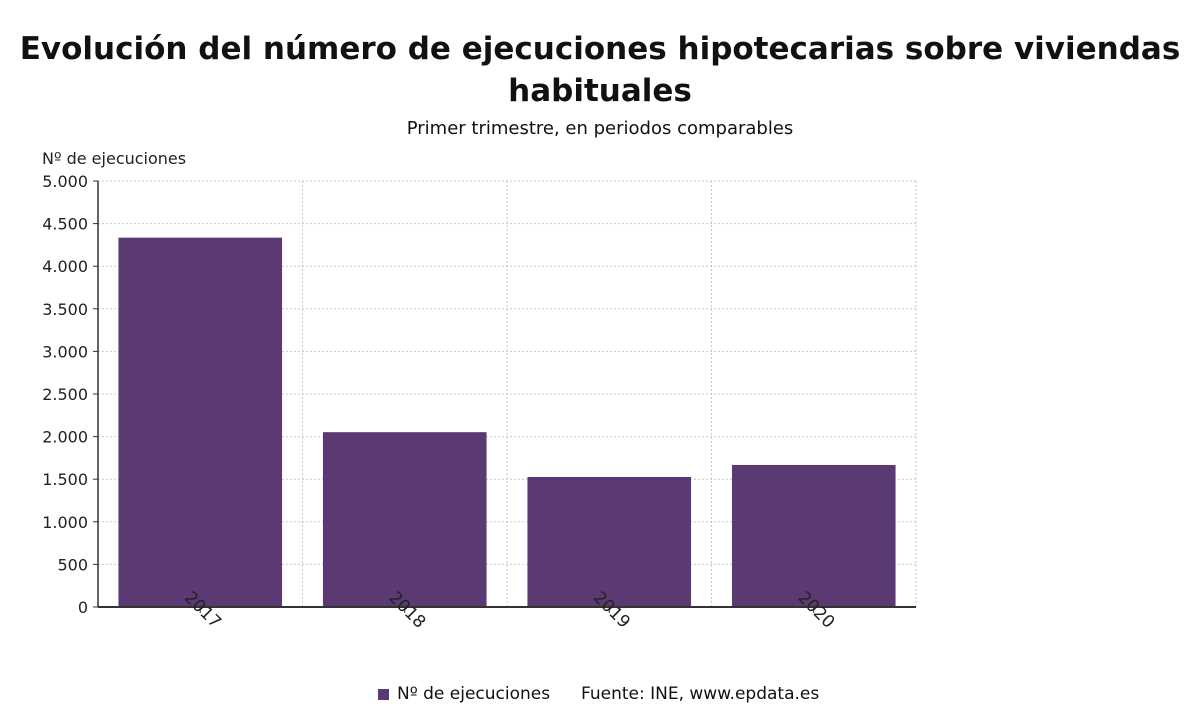 Image resolution: width=1200 pixels, height=704 pixels. Describe the element at coordinates (813, 535) in the screenshot. I see `bar-2020` at that location.